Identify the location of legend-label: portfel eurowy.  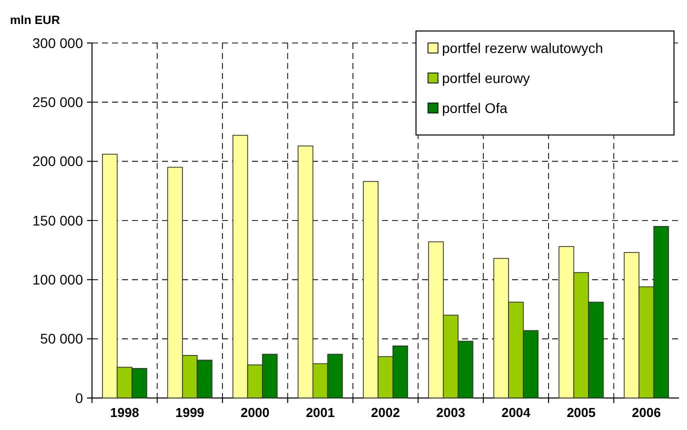
(486, 78).